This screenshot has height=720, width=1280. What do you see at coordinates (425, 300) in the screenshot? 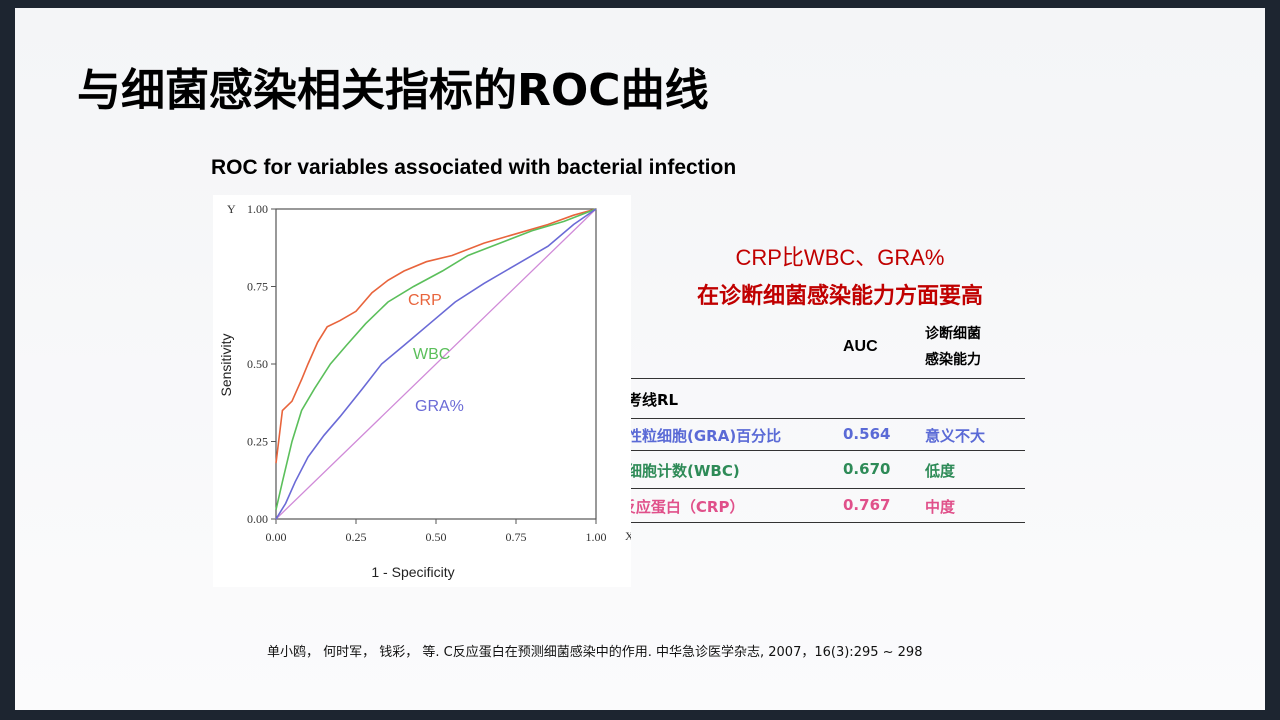
I see `series-label: CRP` at bounding box center [425, 300].